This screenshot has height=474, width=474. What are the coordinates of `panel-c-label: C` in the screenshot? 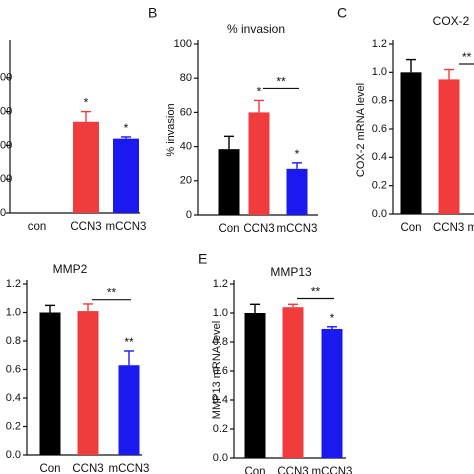 It's located at (342, 13).